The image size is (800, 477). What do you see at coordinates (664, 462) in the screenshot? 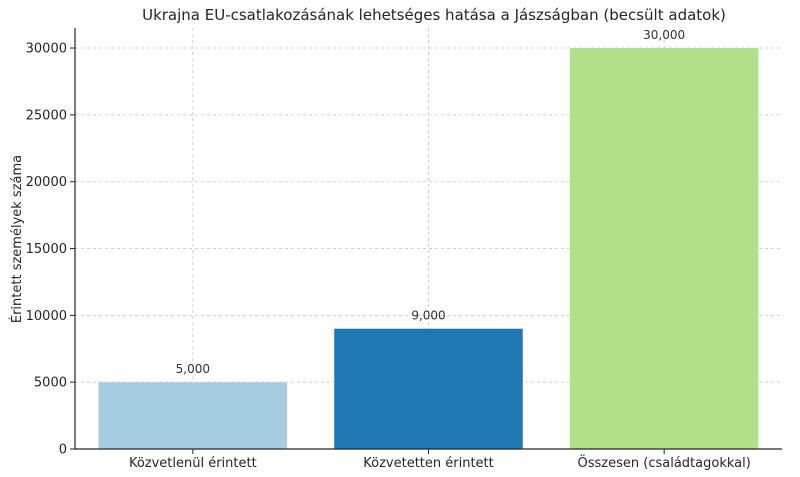
I see `x-tick-label: Összesen (családtagokkal)` at bounding box center [664, 462].